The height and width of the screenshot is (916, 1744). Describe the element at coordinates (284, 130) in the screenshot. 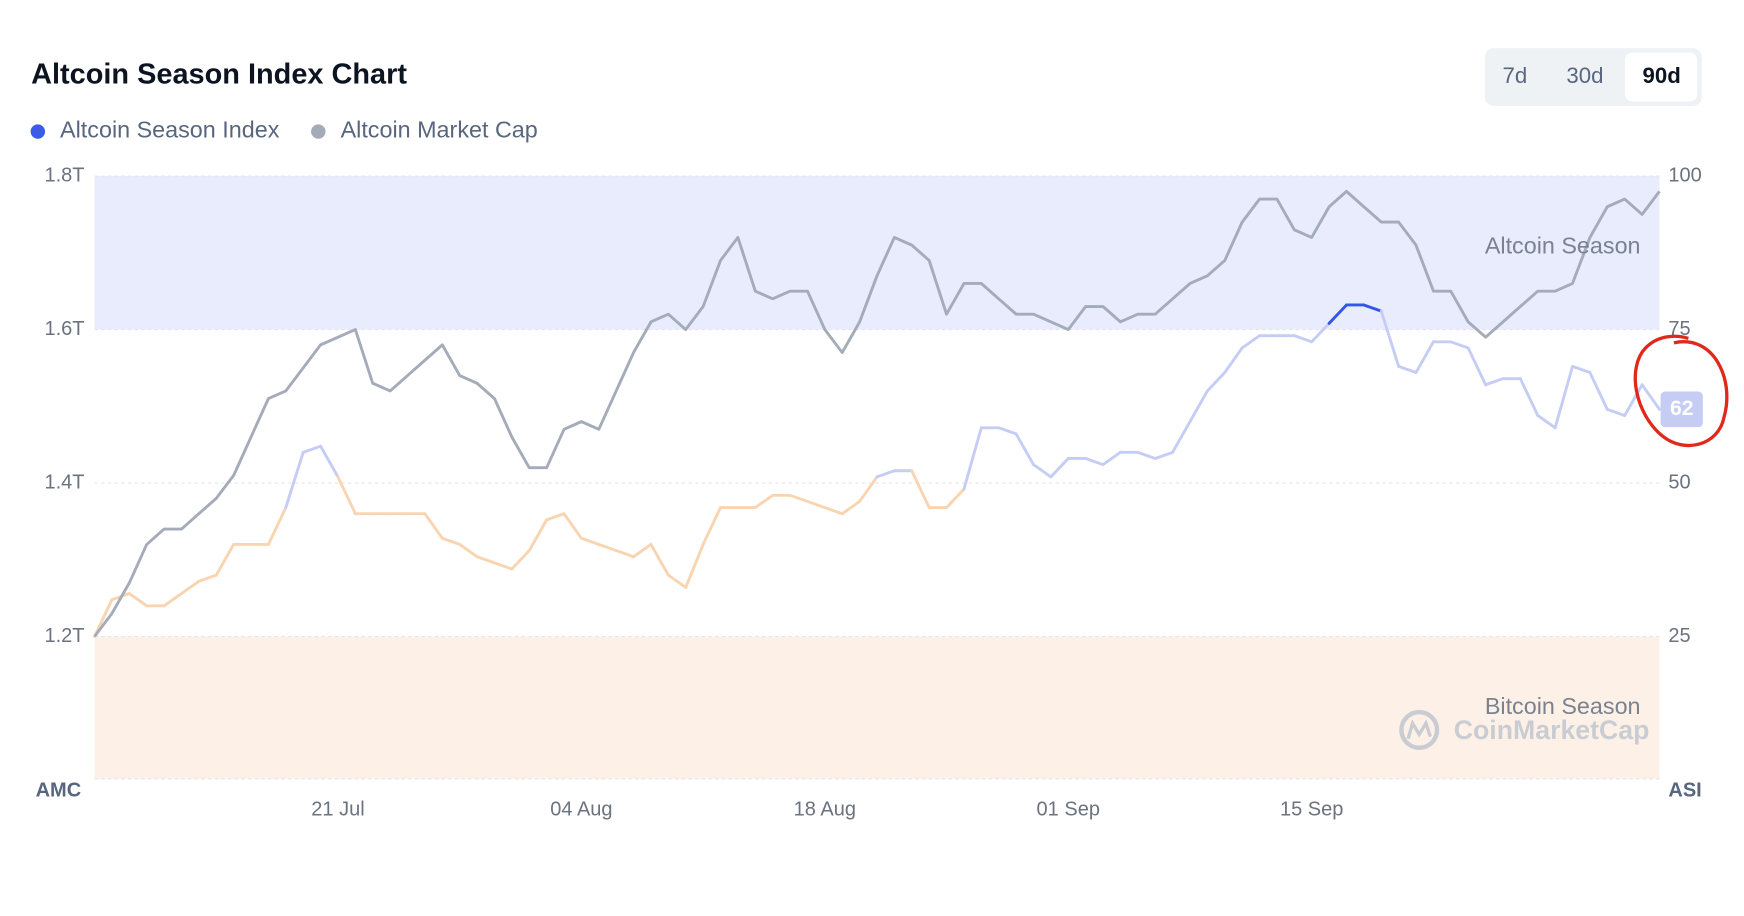

I see `legend: Altcoin Season Index Altcoin Market Cap` at that location.